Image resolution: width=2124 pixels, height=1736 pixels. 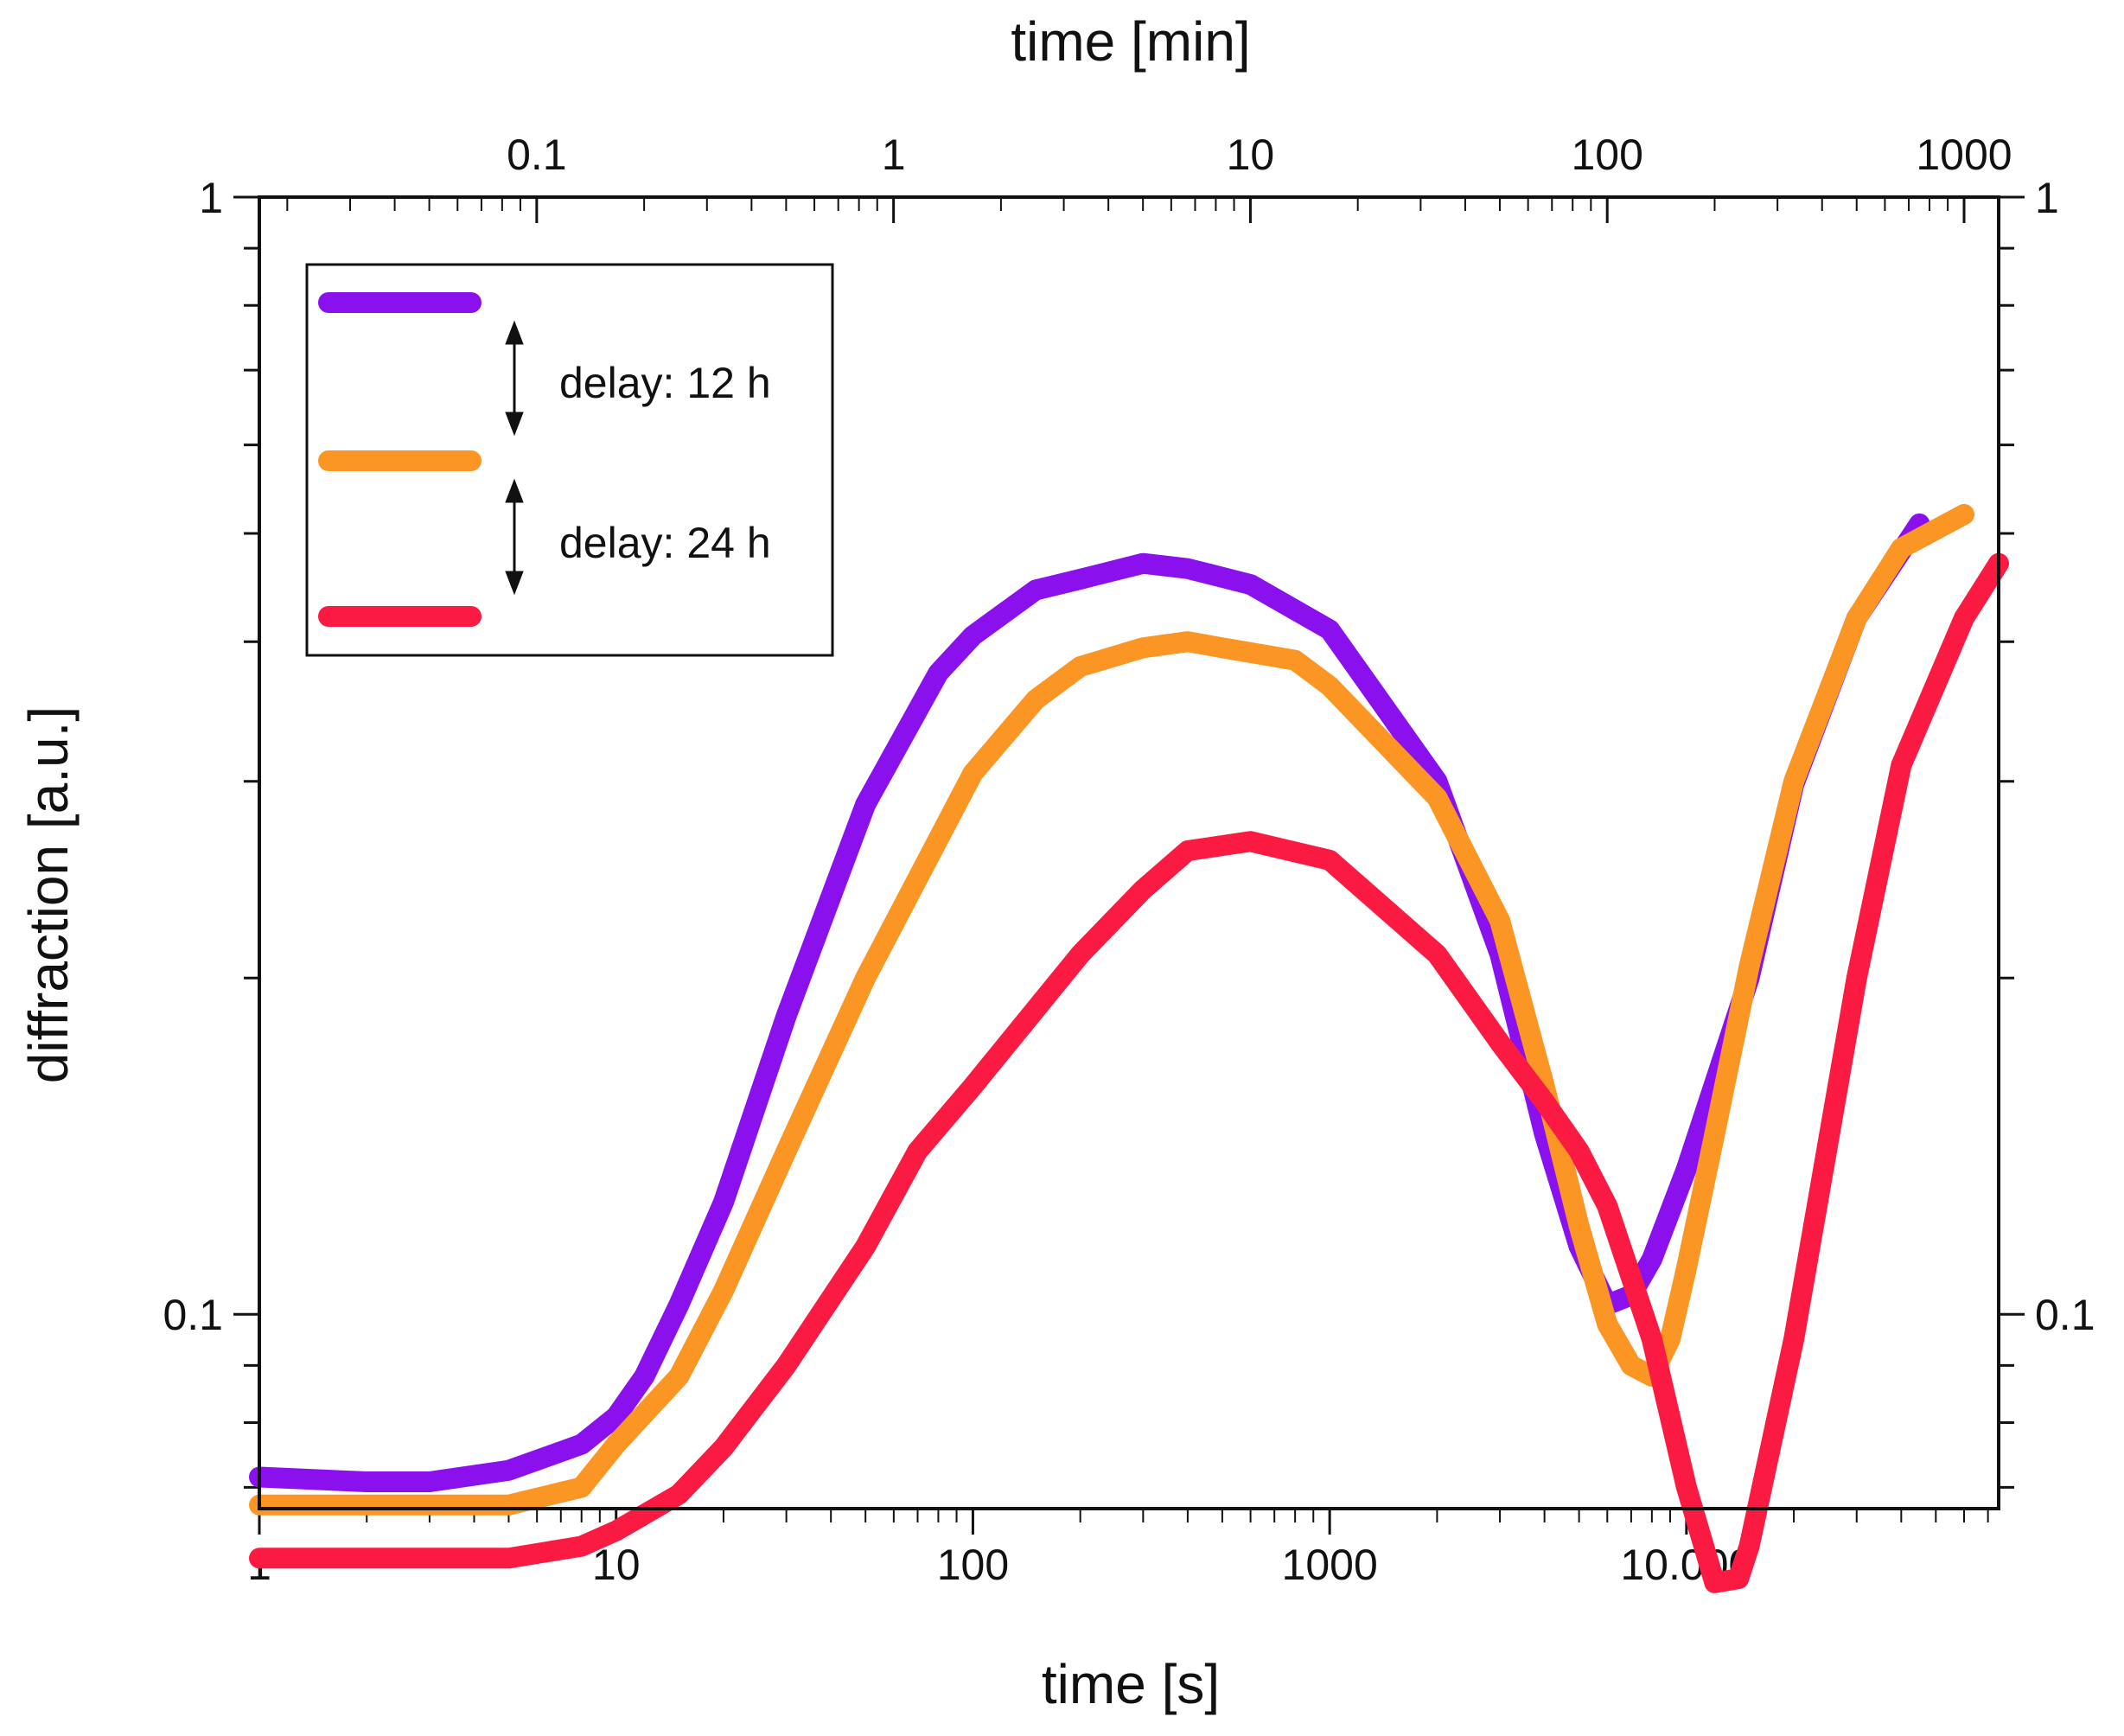 I want to click on x-tick-label: 100, so click(x=973, y=1565).